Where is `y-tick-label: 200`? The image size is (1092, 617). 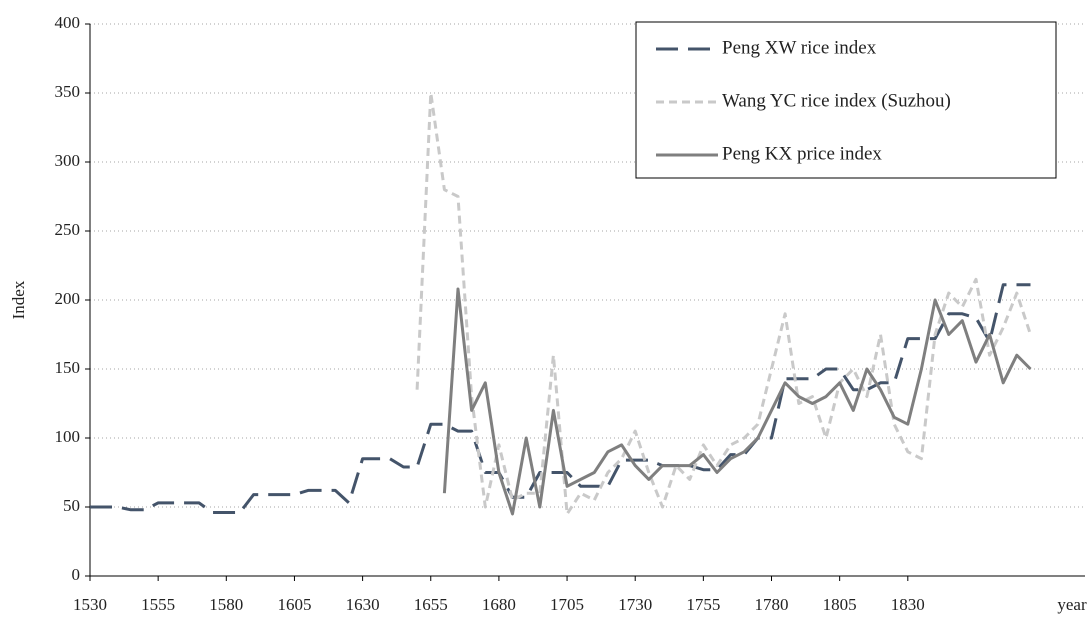
y-tick-label: 200 is located at coordinates (68, 298).